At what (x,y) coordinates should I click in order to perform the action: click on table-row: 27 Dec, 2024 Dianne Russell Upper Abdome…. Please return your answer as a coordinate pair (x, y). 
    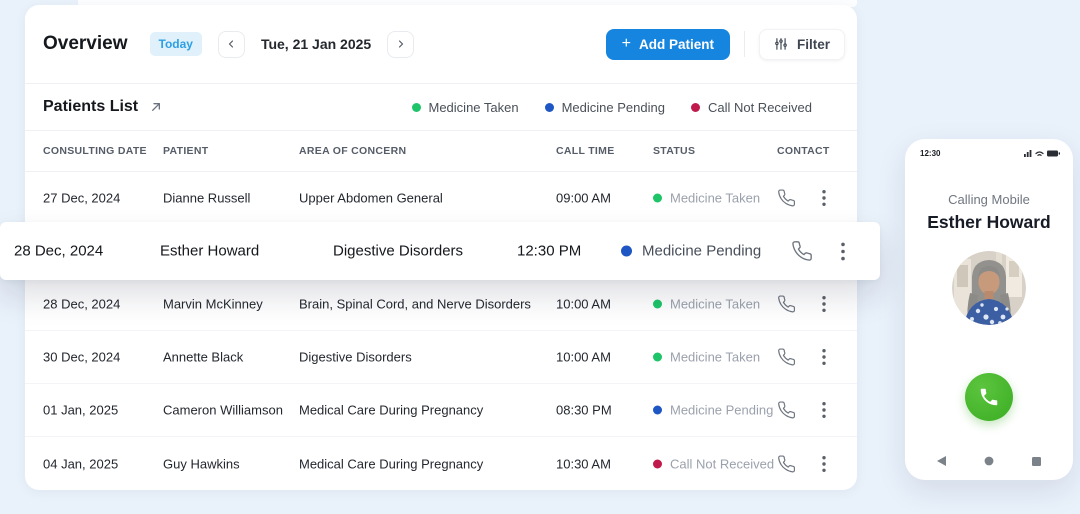
    Looking at the image, I should click on (441, 198).